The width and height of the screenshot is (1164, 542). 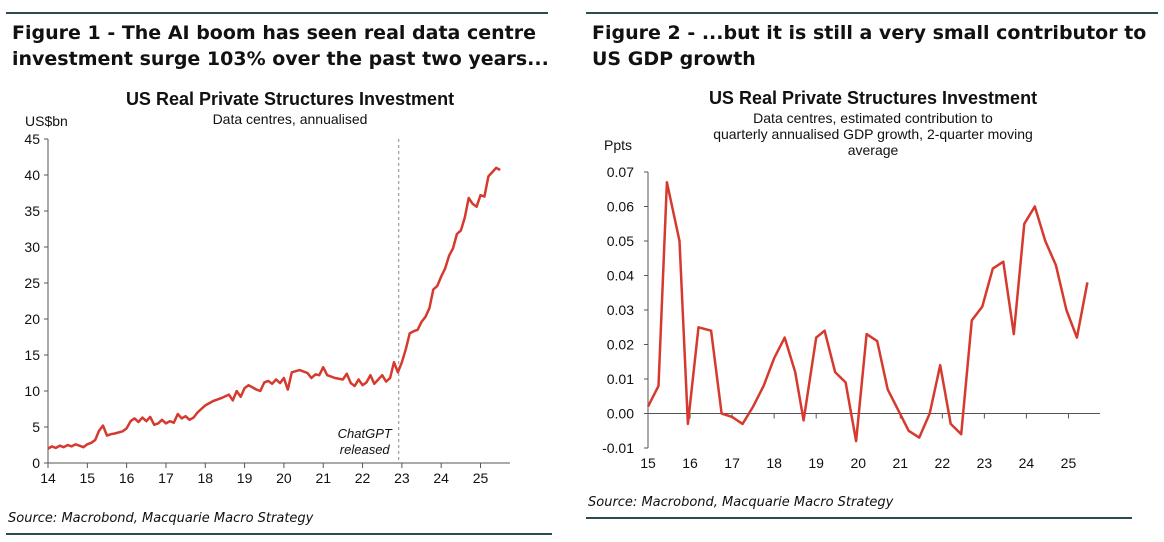 I want to click on chart-2-y-tick-label: 0.01, so click(x=620, y=379).